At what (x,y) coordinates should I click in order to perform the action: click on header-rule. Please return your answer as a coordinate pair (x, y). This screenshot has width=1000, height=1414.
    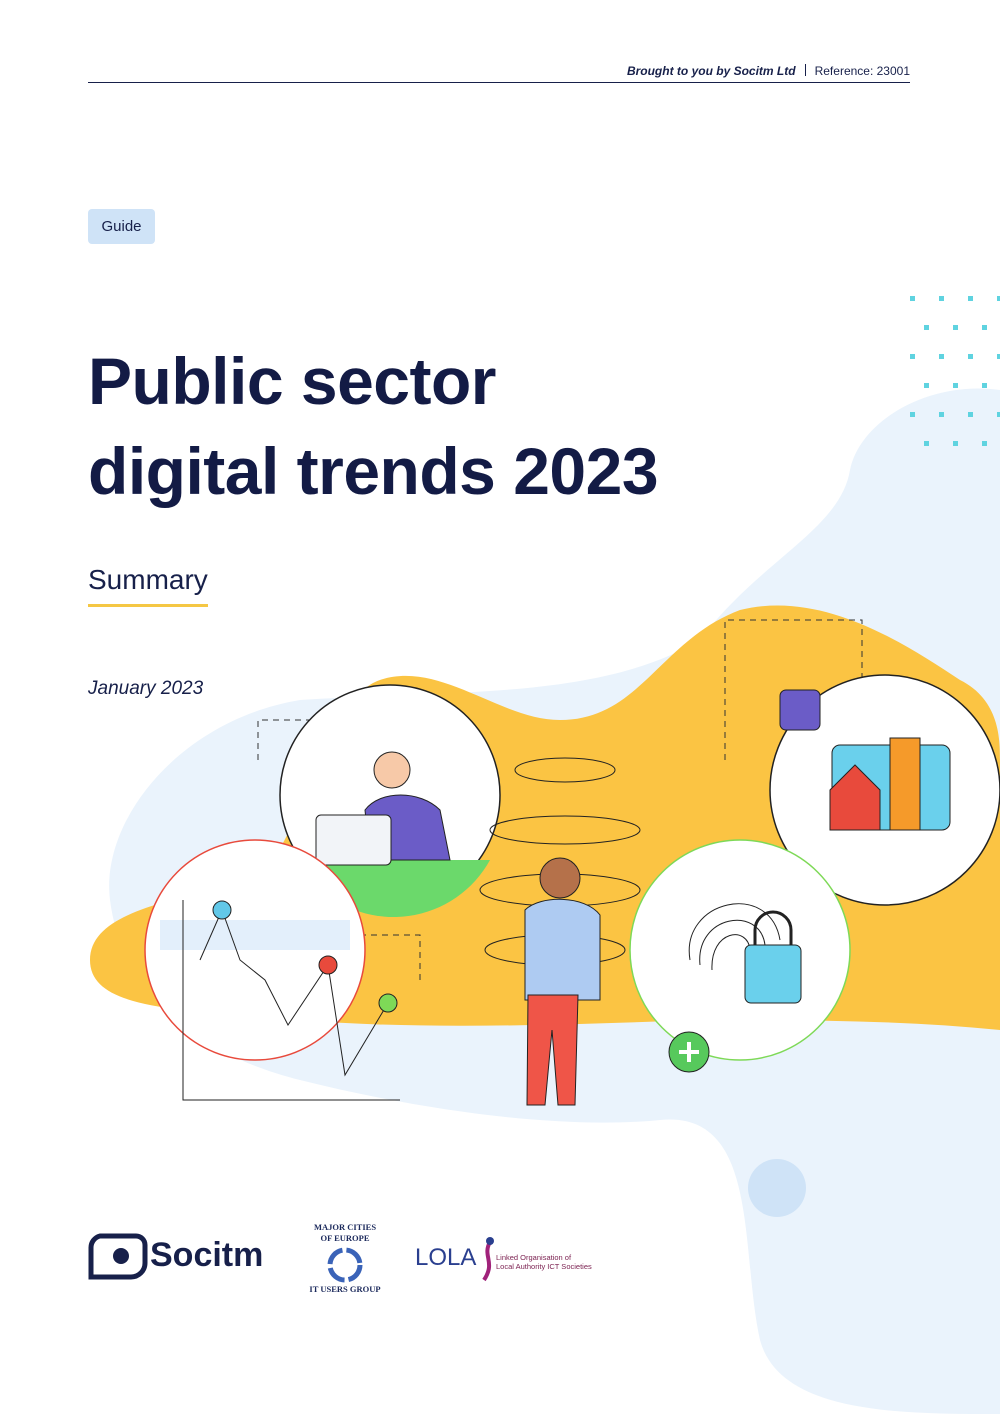
    Looking at the image, I should click on (499, 82).